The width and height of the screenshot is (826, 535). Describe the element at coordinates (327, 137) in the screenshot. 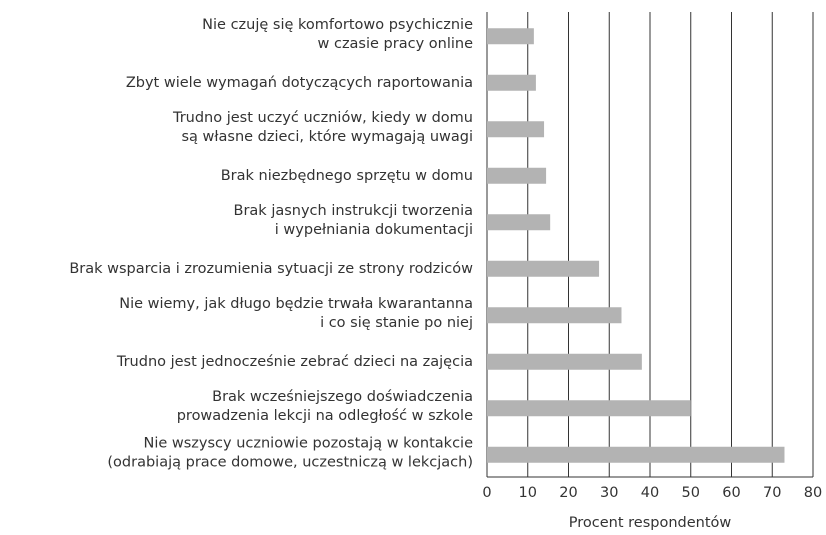

I see `y-tick-label: są własne dzieci, które wymagają uwagi` at that location.